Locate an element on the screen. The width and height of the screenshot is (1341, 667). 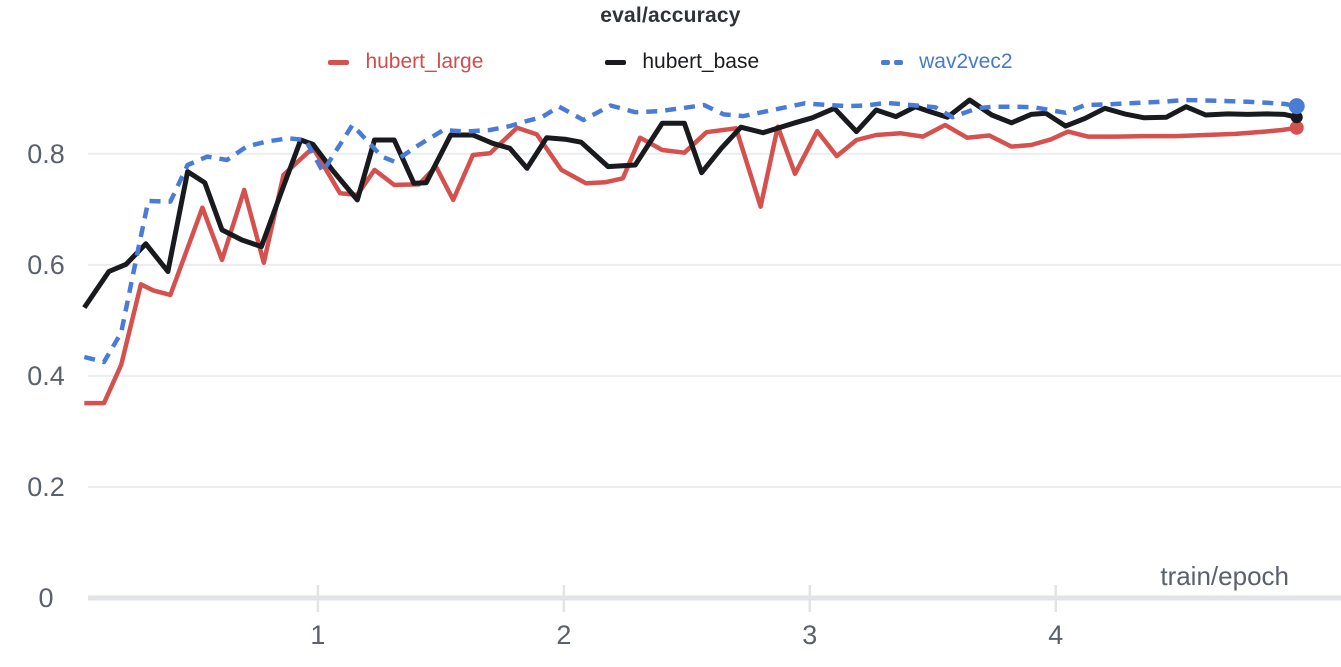
x-axis-title: train/epoch is located at coordinates (1224, 576).